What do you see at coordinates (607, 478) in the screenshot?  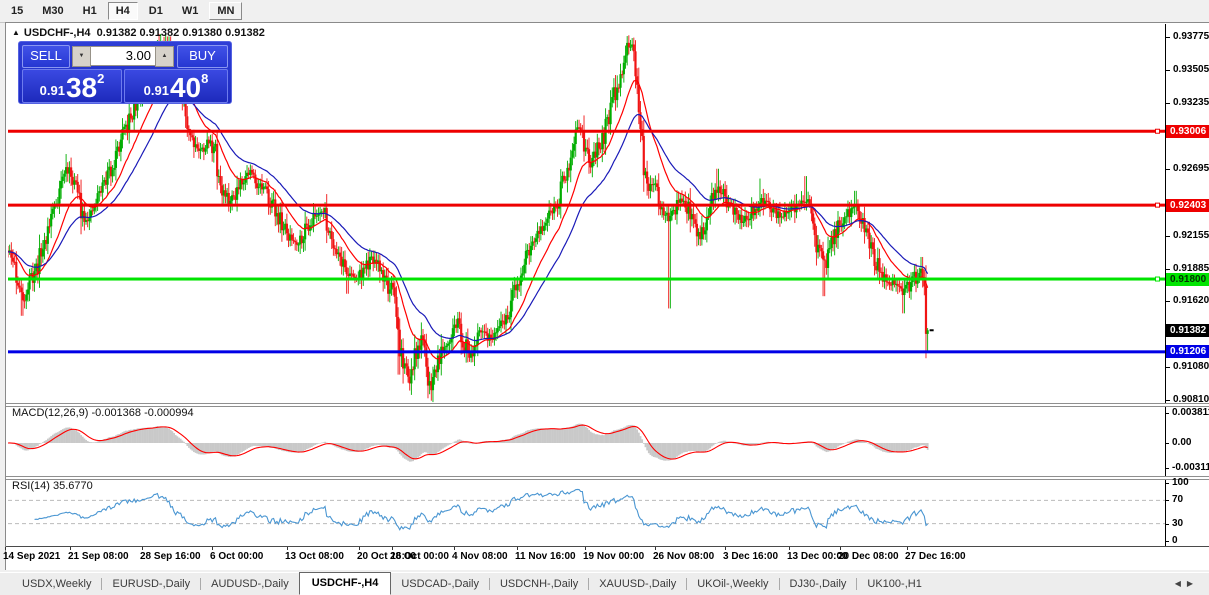 I see `rsi-pane-separator` at bounding box center [607, 478].